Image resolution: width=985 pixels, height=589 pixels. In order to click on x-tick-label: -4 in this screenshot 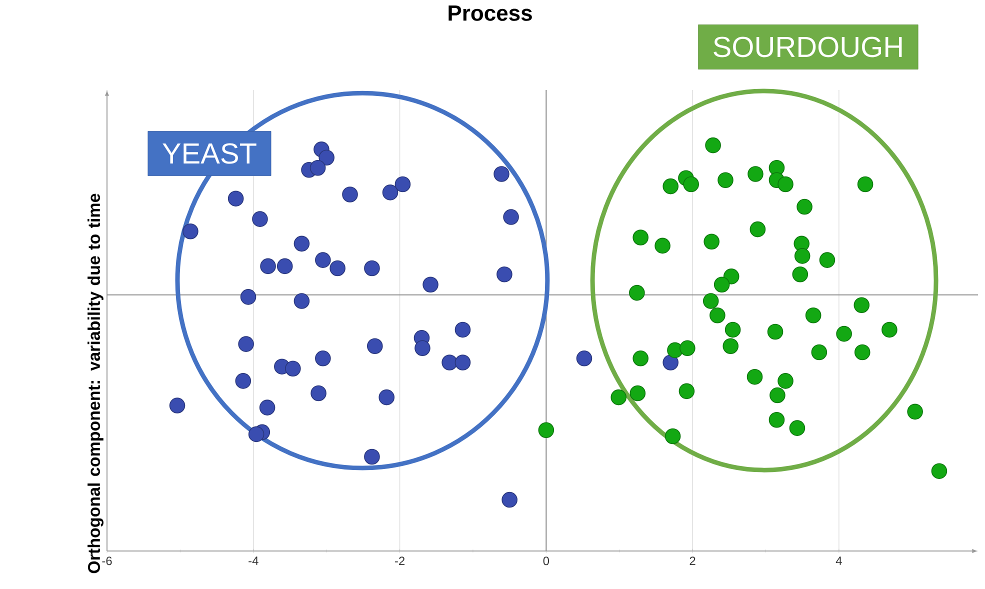, I will do `click(253, 560)`.